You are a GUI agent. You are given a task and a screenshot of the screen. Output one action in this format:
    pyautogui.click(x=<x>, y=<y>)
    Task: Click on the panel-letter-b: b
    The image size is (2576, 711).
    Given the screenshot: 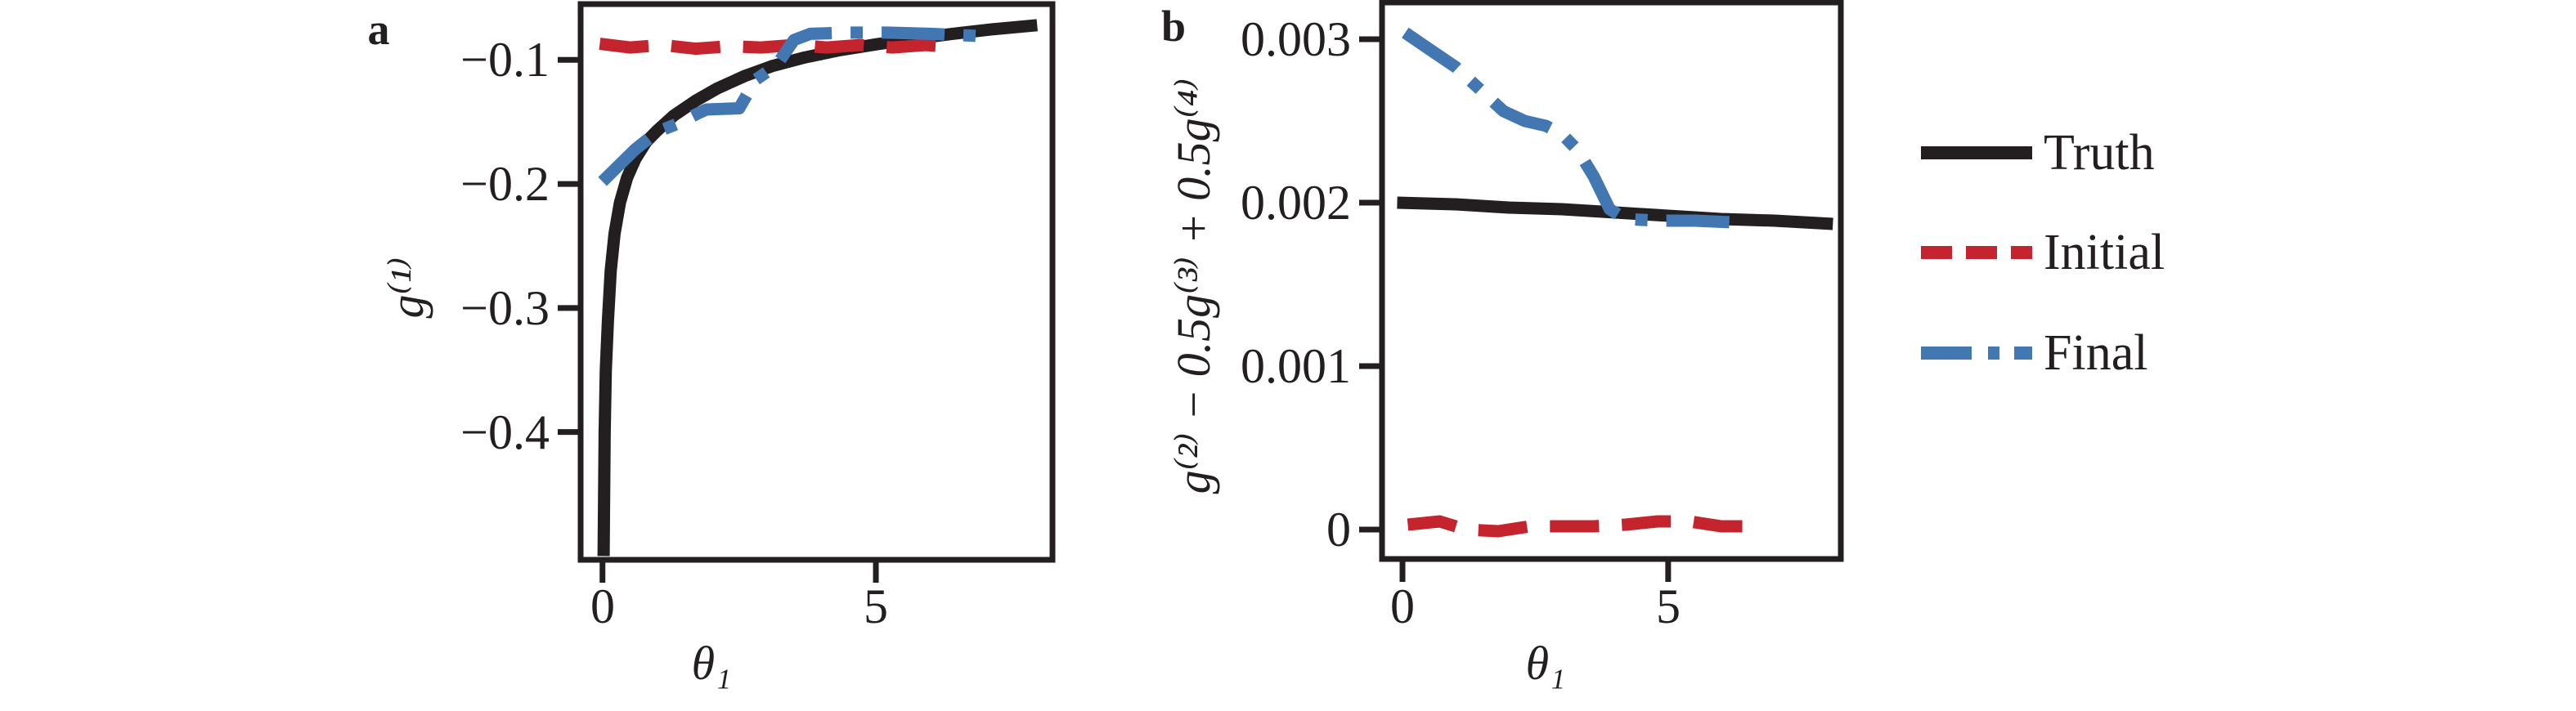 What is the action you would take?
    pyautogui.click(x=1173, y=26)
    